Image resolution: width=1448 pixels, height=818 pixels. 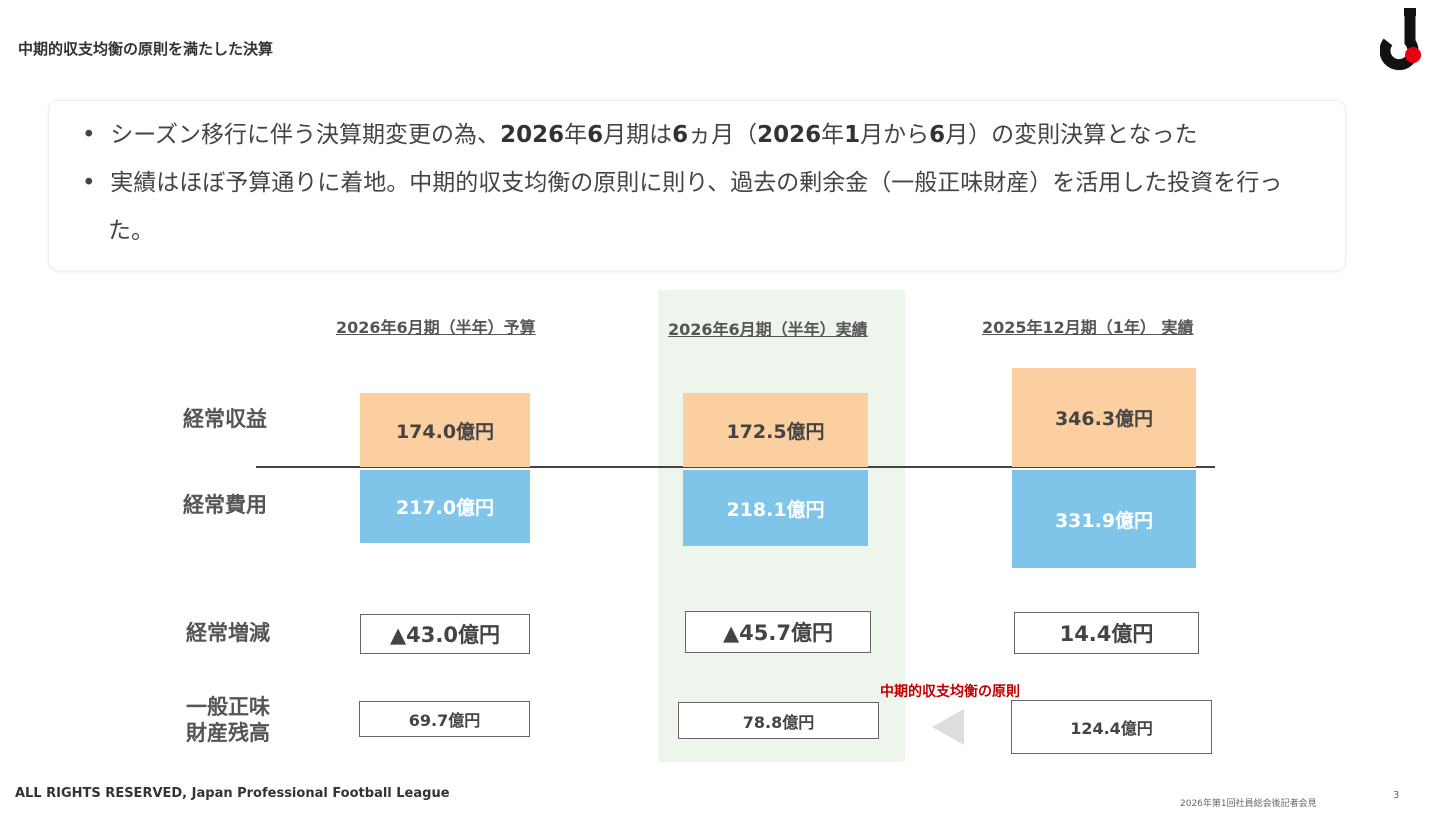 What do you see at coordinates (444, 719) in the screenshot?
I see `balance-box: 69.7億円` at bounding box center [444, 719].